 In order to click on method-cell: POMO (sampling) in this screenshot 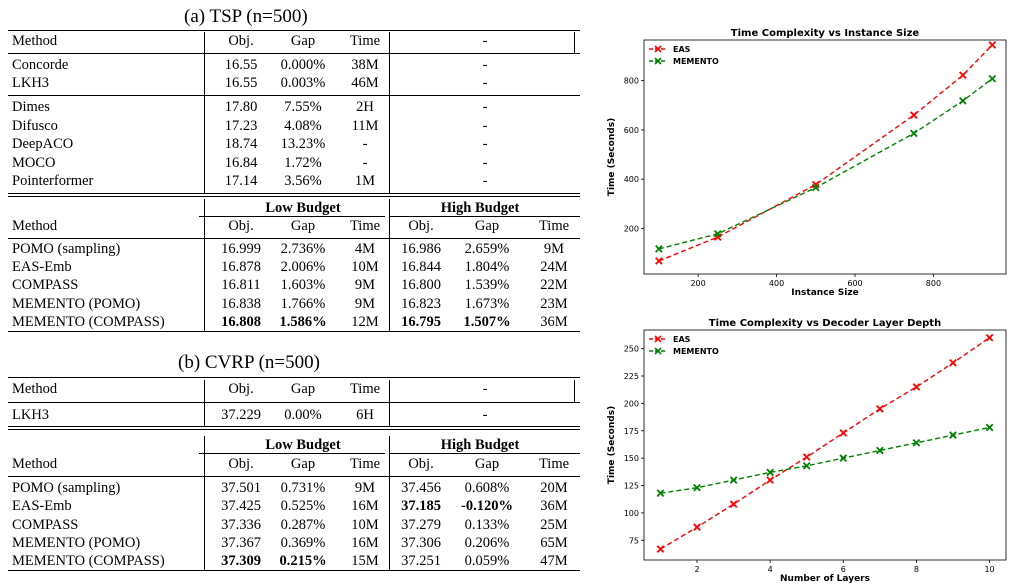, I will do `click(66, 488)`.